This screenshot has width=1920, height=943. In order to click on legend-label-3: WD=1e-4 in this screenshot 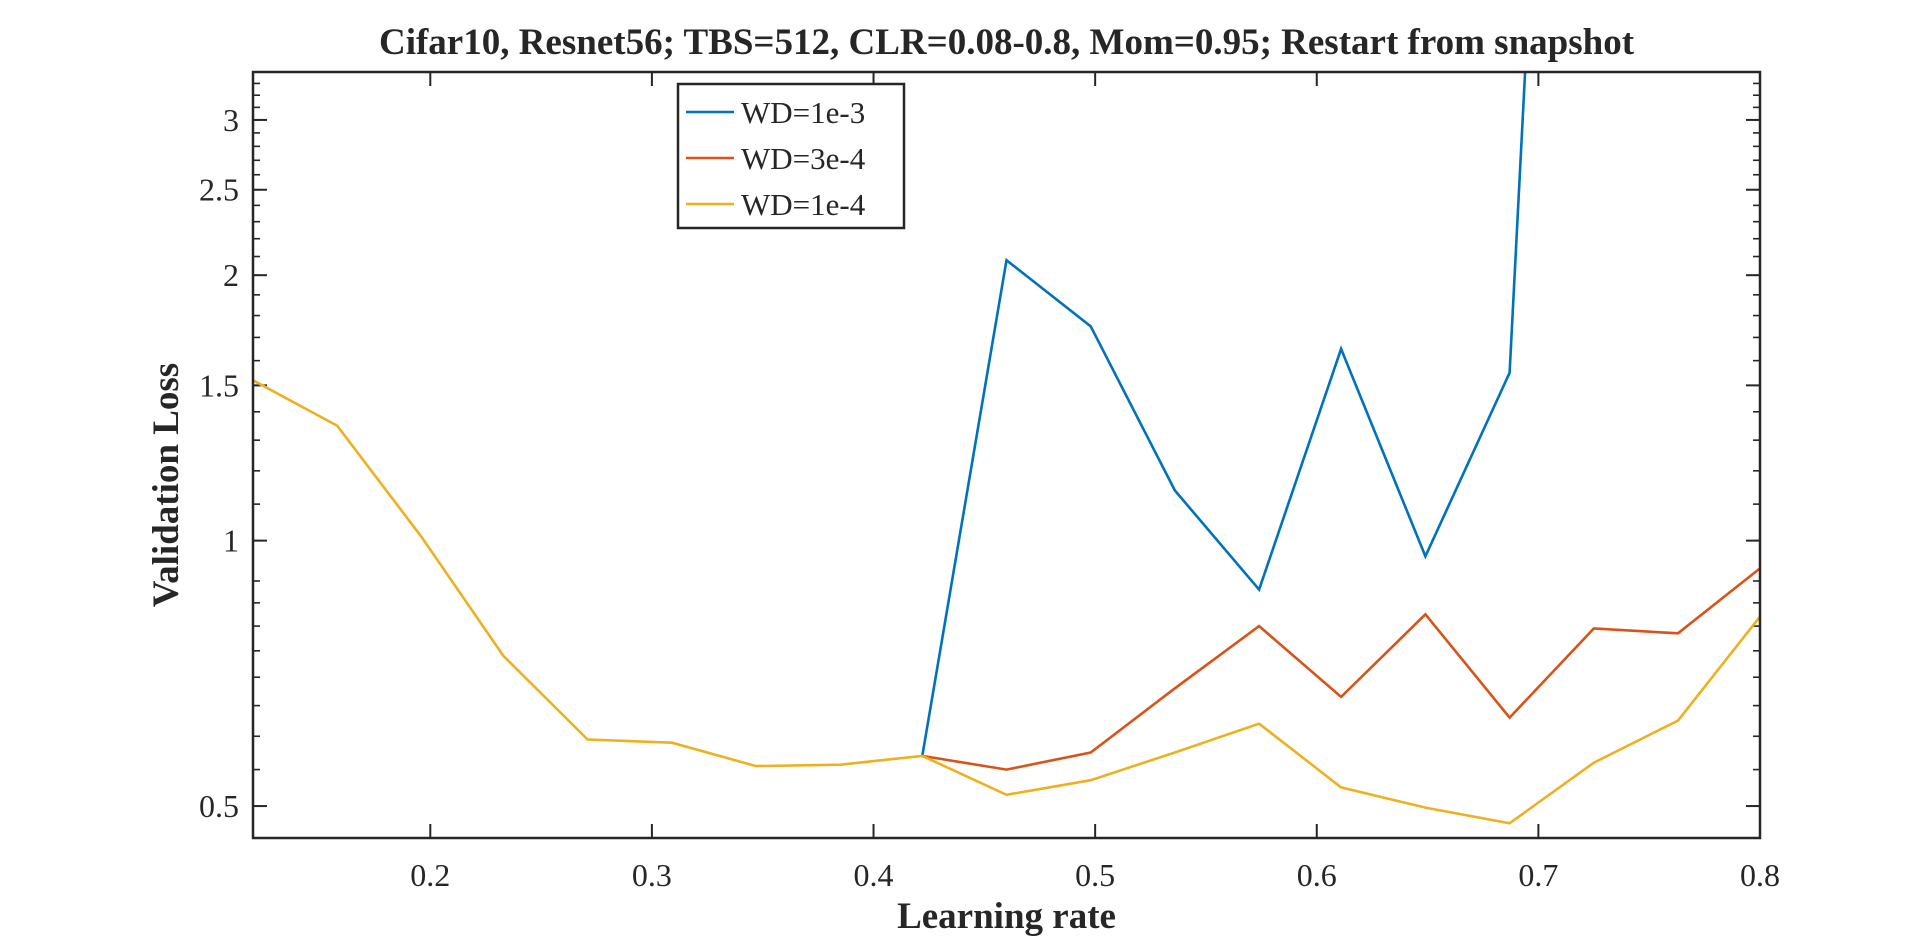, I will do `click(803, 204)`.